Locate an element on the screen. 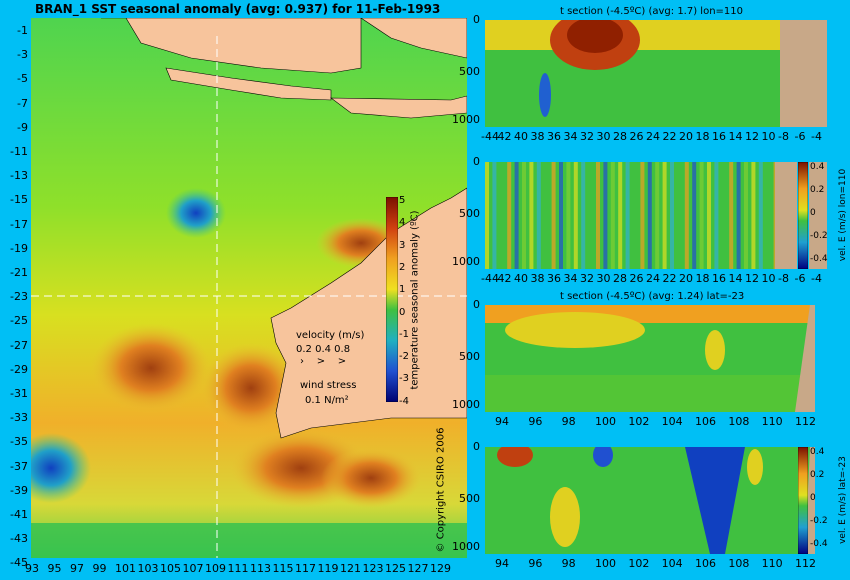  lat-tick-label: -23 is located at coordinates (19, 297).